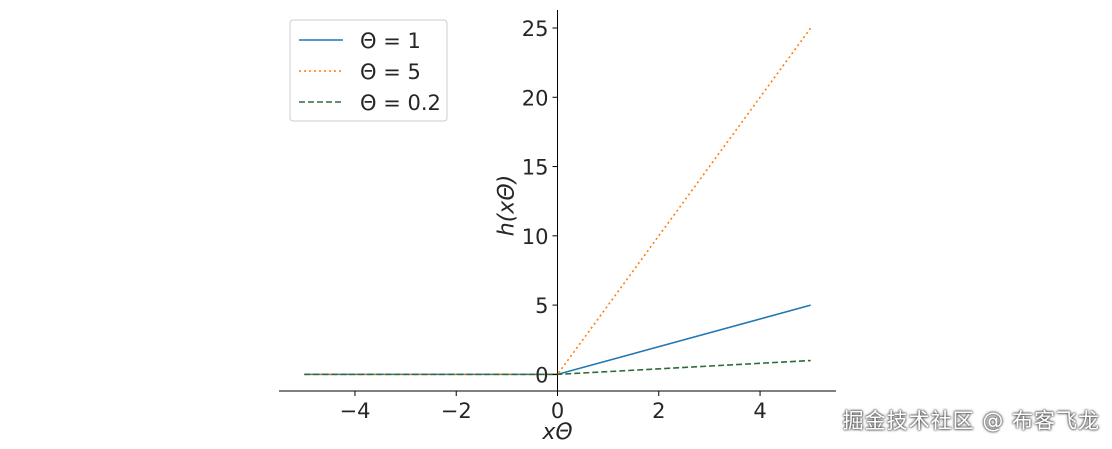  Describe the element at coordinates (390, 72) in the screenshot. I see `legend-label-1: Θ = 5` at that location.